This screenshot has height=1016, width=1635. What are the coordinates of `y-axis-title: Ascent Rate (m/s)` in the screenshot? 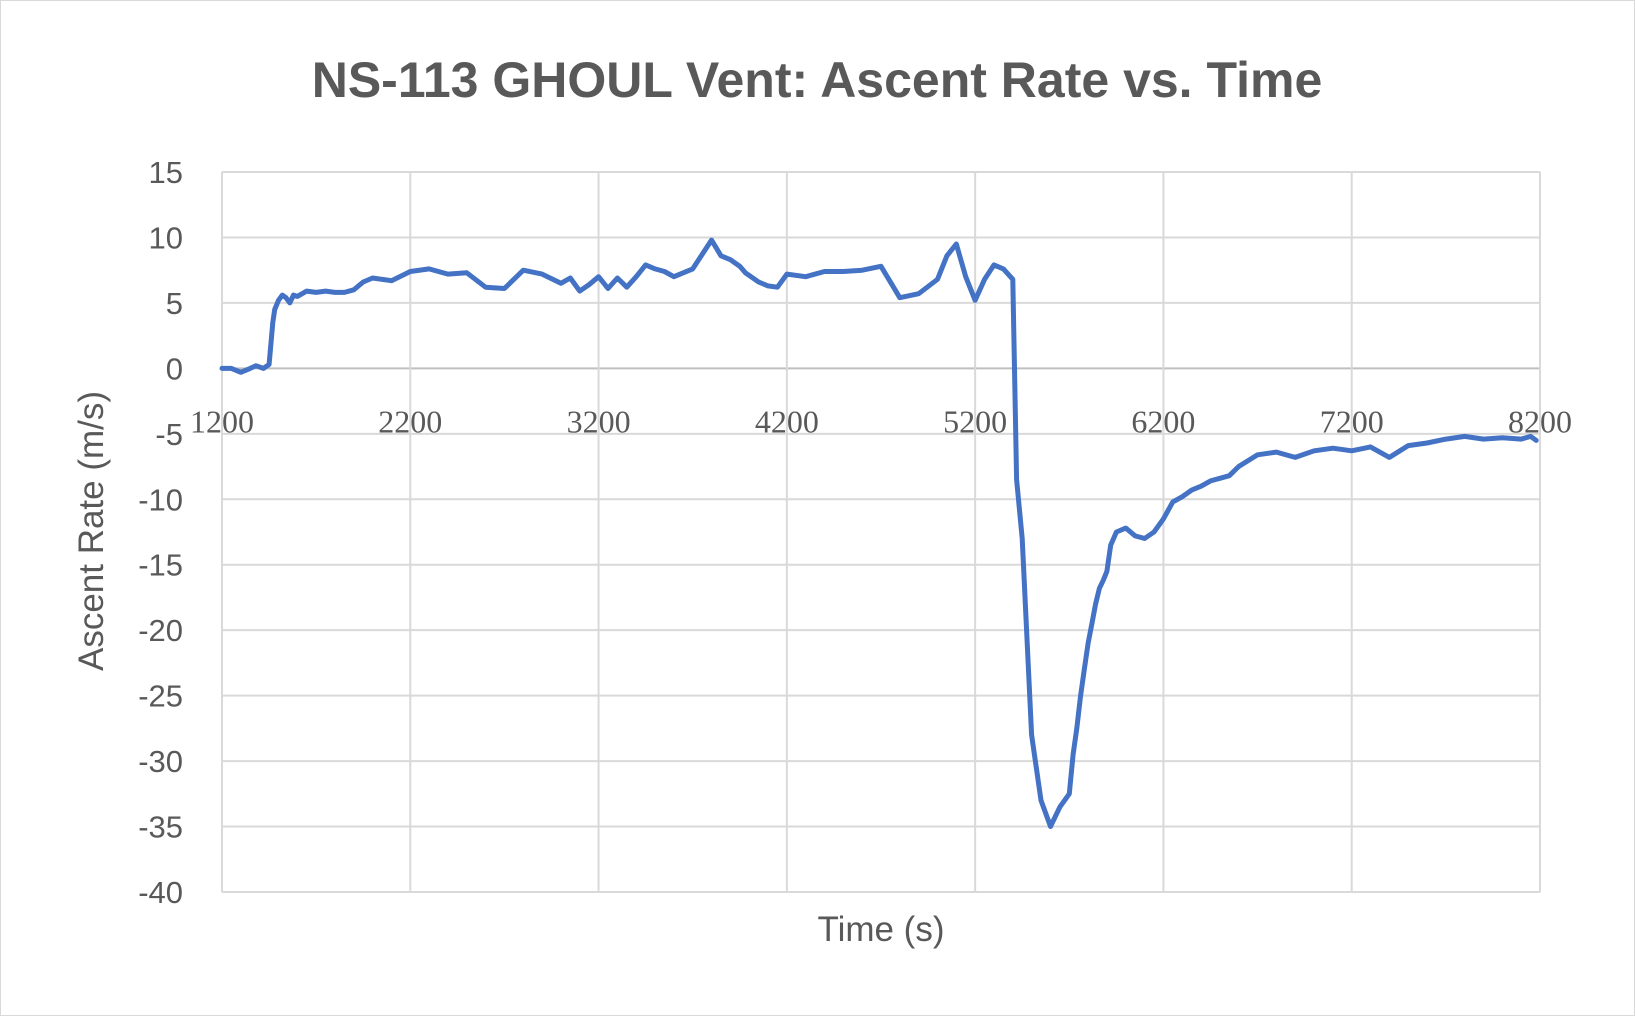 It's located at (91, 531).